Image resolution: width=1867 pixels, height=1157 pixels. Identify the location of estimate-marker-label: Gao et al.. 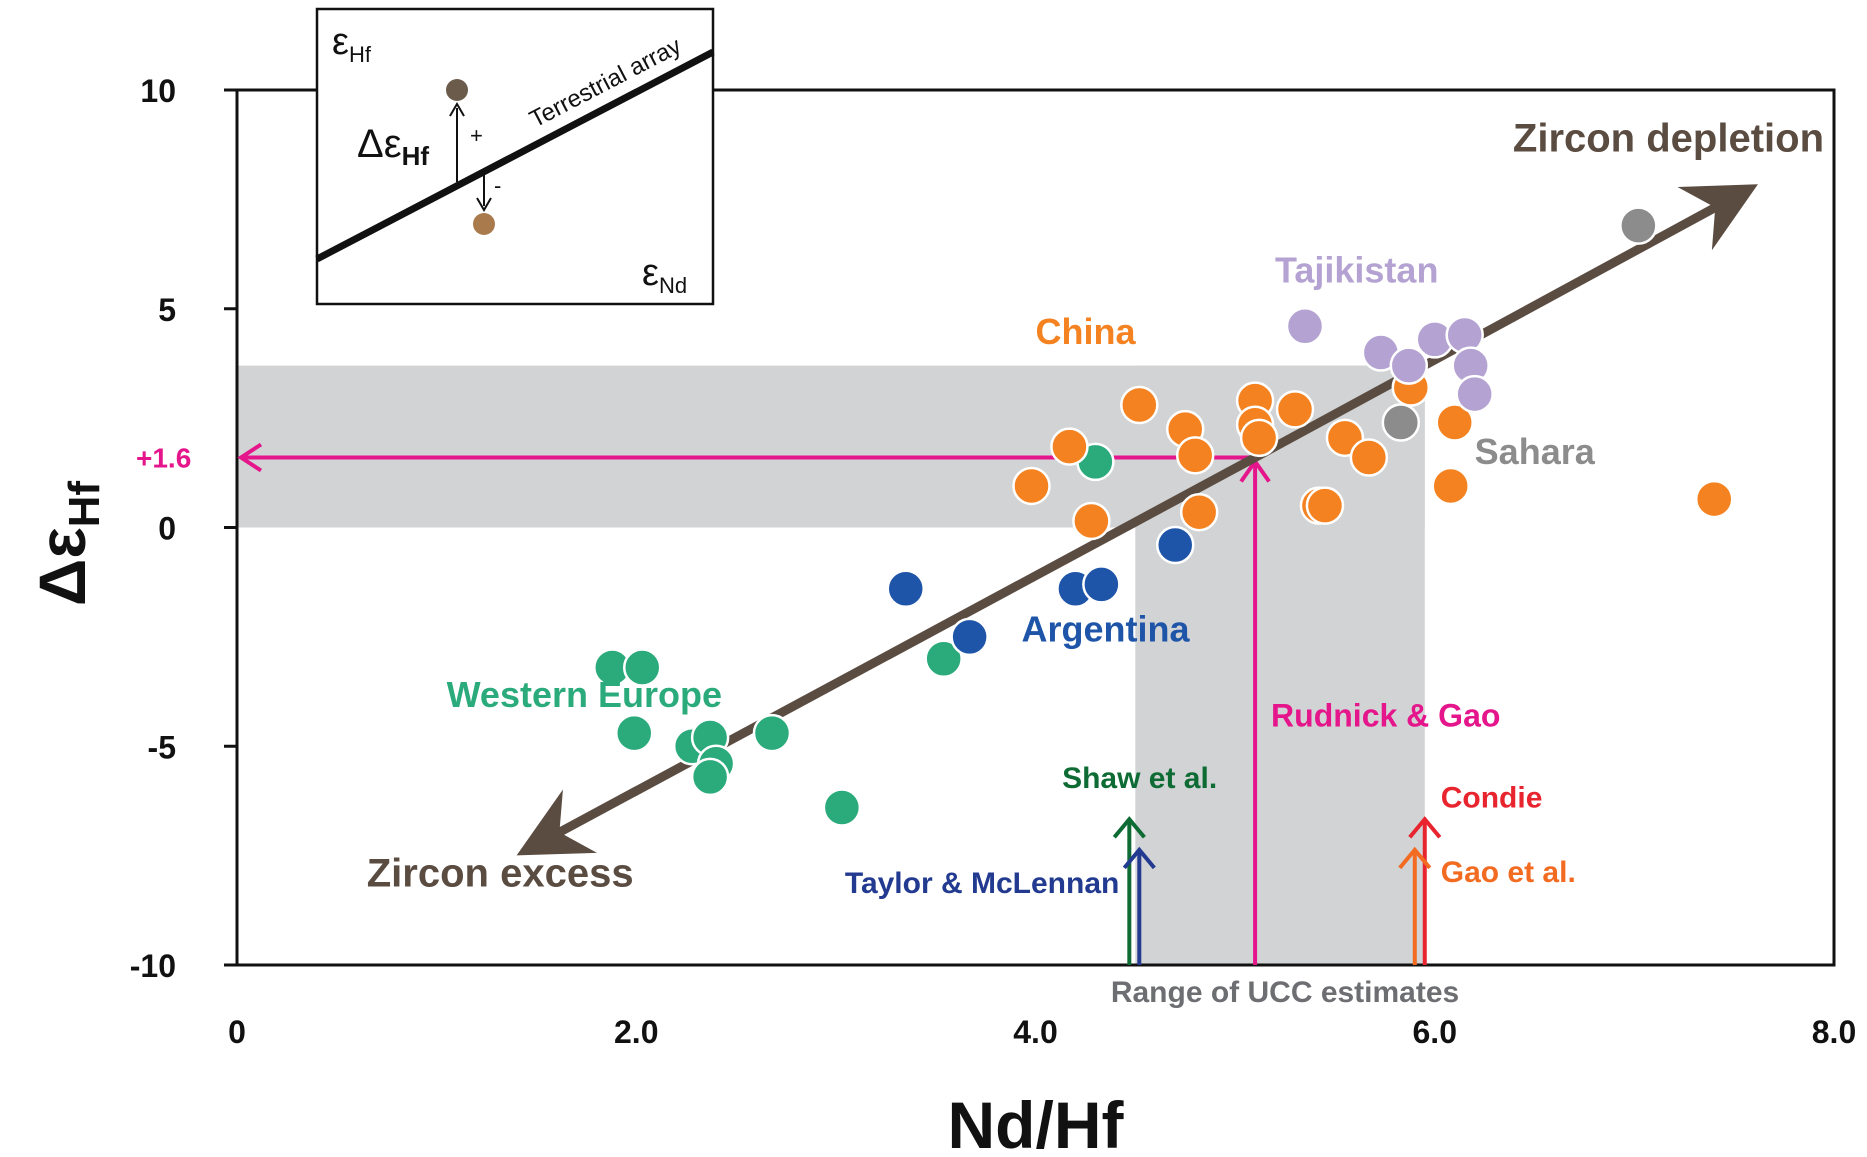
(1508, 872).